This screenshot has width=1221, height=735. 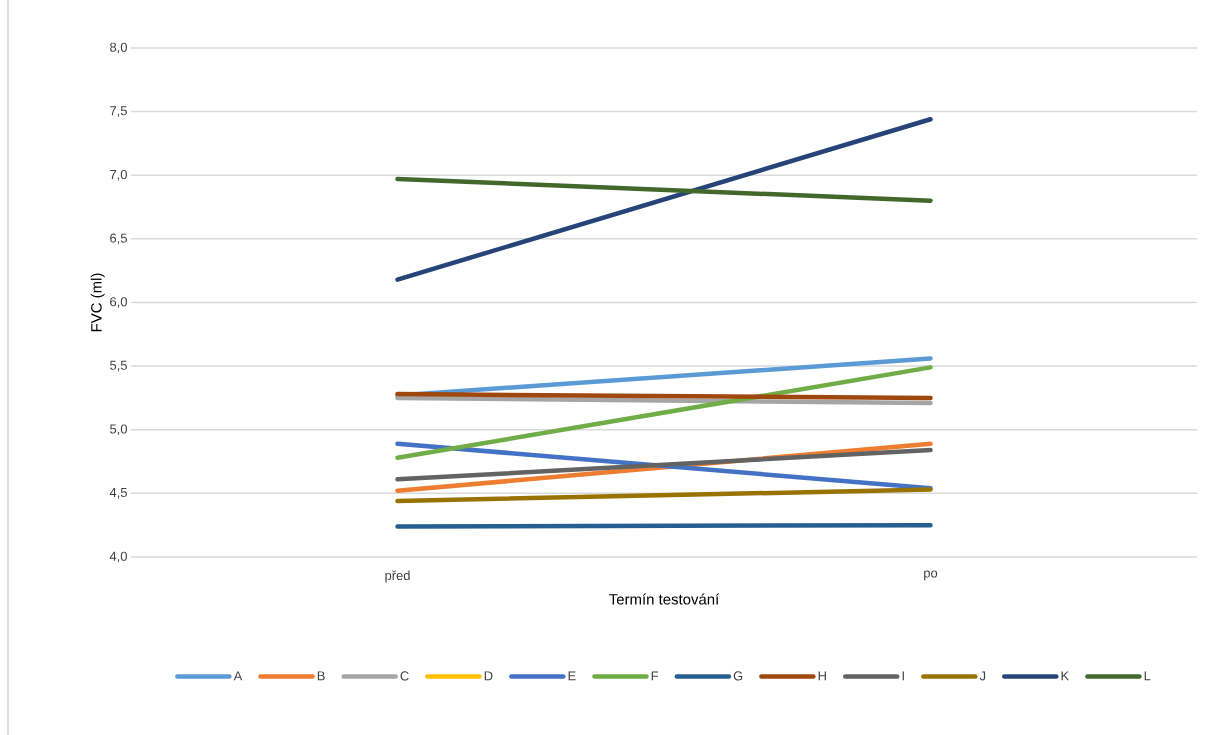 What do you see at coordinates (738, 676) in the screenshot?
I see `legend-label: G` at bounding box center [738, 676].